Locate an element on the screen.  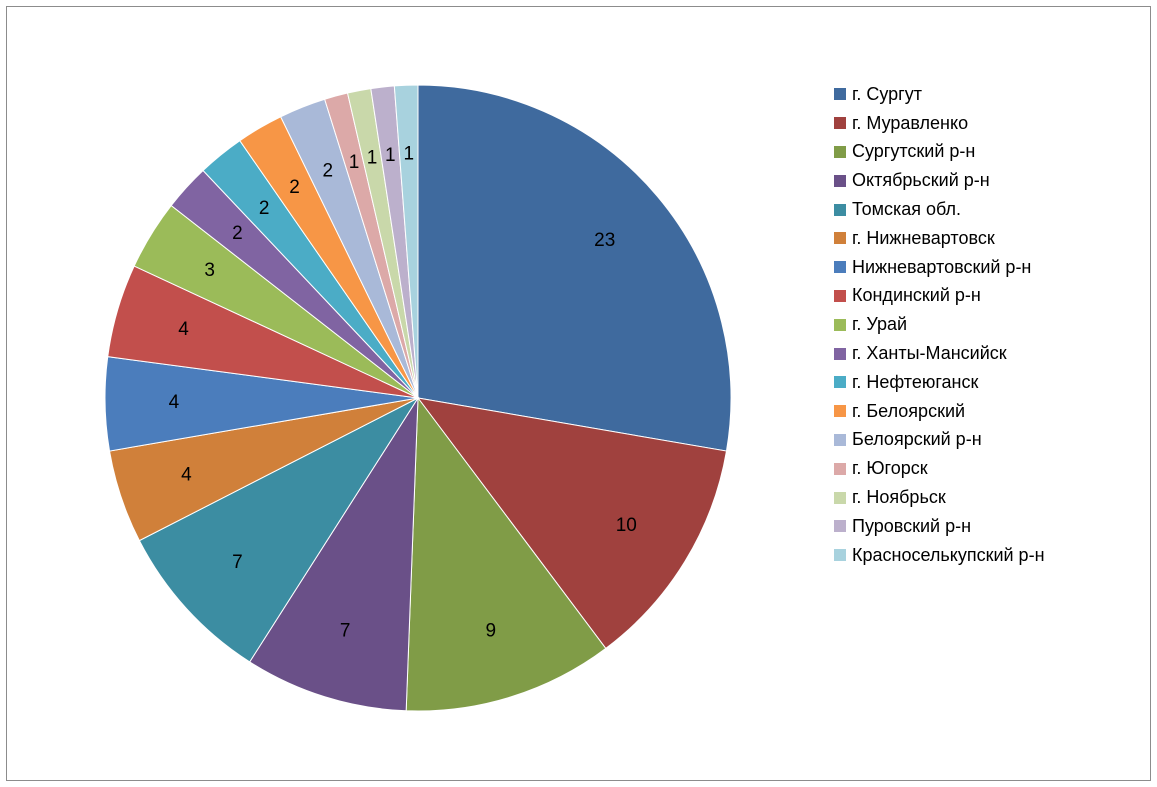
legend-label: Октябрьский р-н is located at coordinates (921, 180).